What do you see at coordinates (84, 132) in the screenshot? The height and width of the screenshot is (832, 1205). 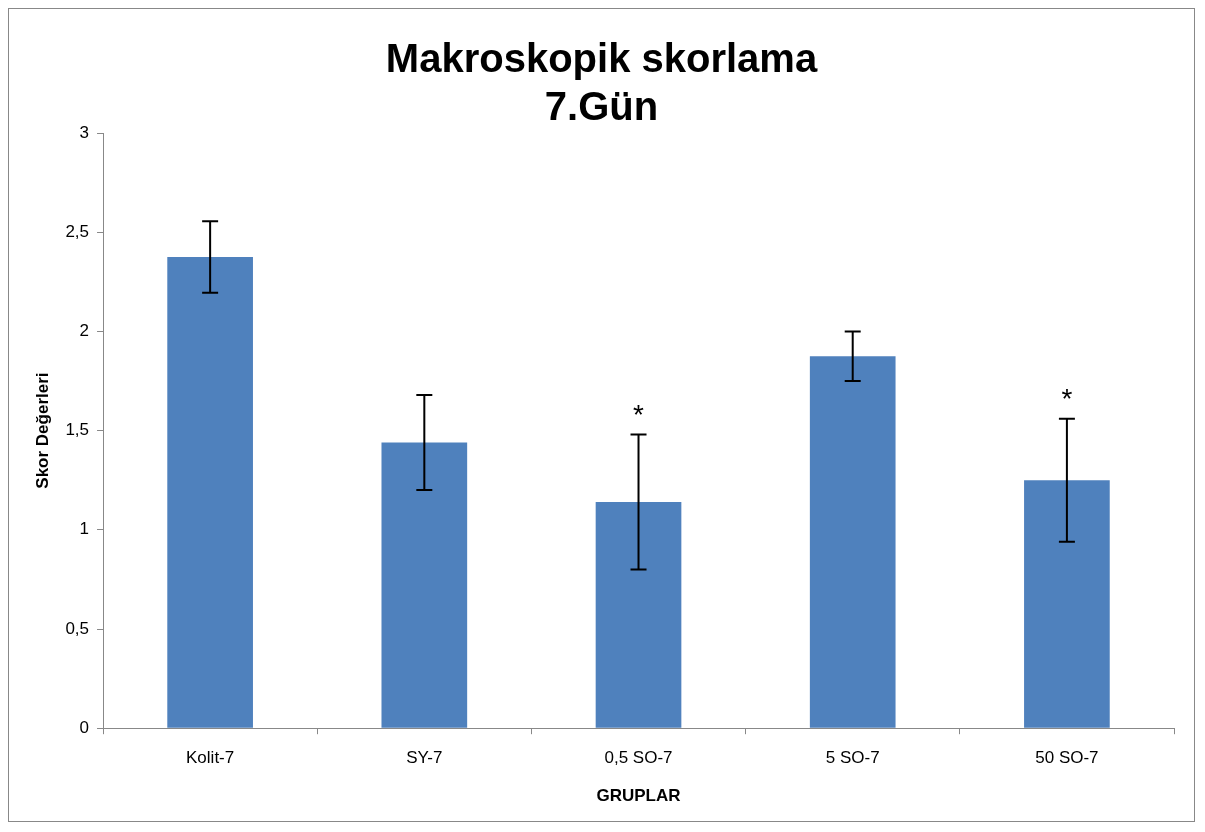 I see `y-tick-label: 3` at bounding box center [84, 132].